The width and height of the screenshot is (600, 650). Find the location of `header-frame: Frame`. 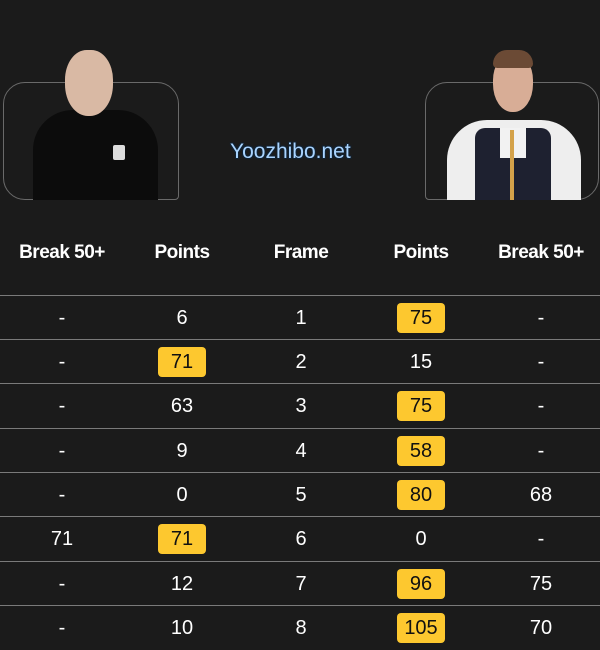

header-frame: Frame is located at coordinates (301, 252).